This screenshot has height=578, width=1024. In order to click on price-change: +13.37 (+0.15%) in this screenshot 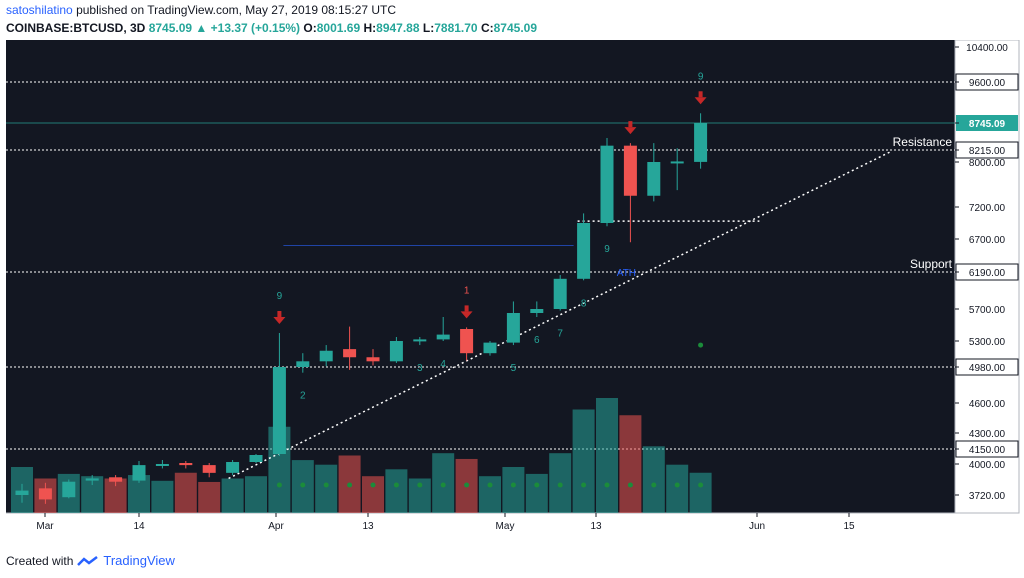, I will do `click(255, 28)`.